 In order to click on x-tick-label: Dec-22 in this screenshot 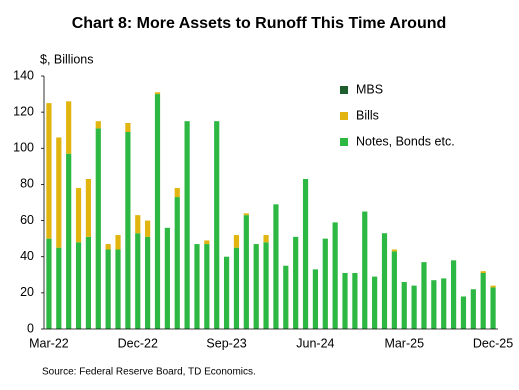, I will do `click(138, 343)`.